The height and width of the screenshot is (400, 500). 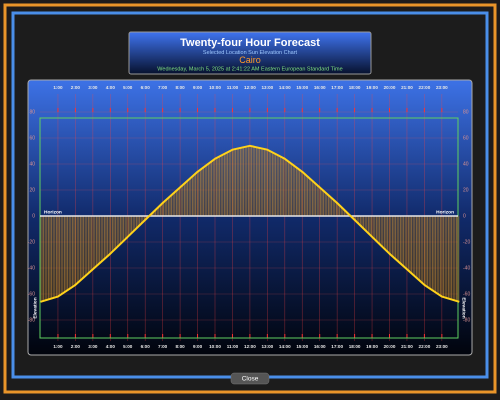 What do you see at coordinates (198, 346) in the screenshot?
I see `x-tick-label-bottom: 9:00` at bounding box center [198, 346].